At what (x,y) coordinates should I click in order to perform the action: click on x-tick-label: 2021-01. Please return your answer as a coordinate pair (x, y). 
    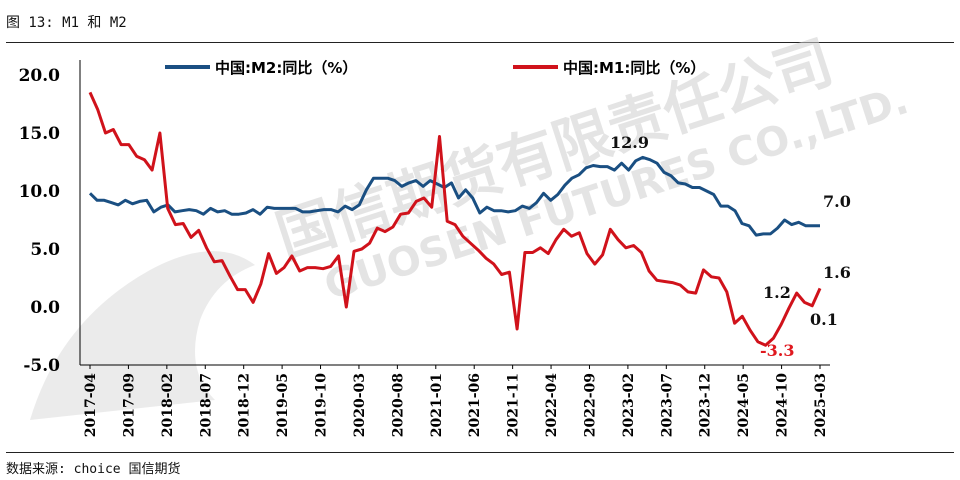
    Looking at the image, I should click on (437, 405).